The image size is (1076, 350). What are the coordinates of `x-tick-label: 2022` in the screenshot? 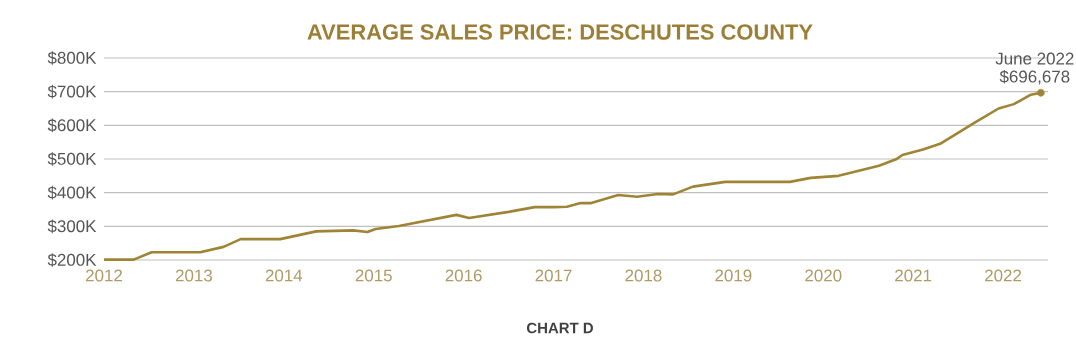 It's located at (1003, 275).